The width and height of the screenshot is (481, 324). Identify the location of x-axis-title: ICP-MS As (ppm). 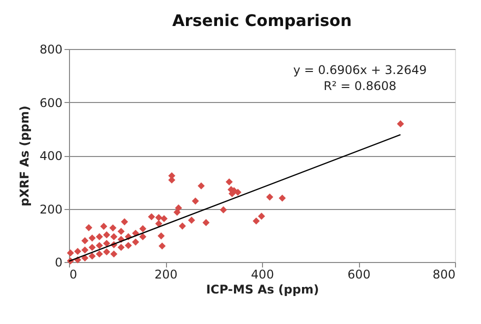
(262, 289).